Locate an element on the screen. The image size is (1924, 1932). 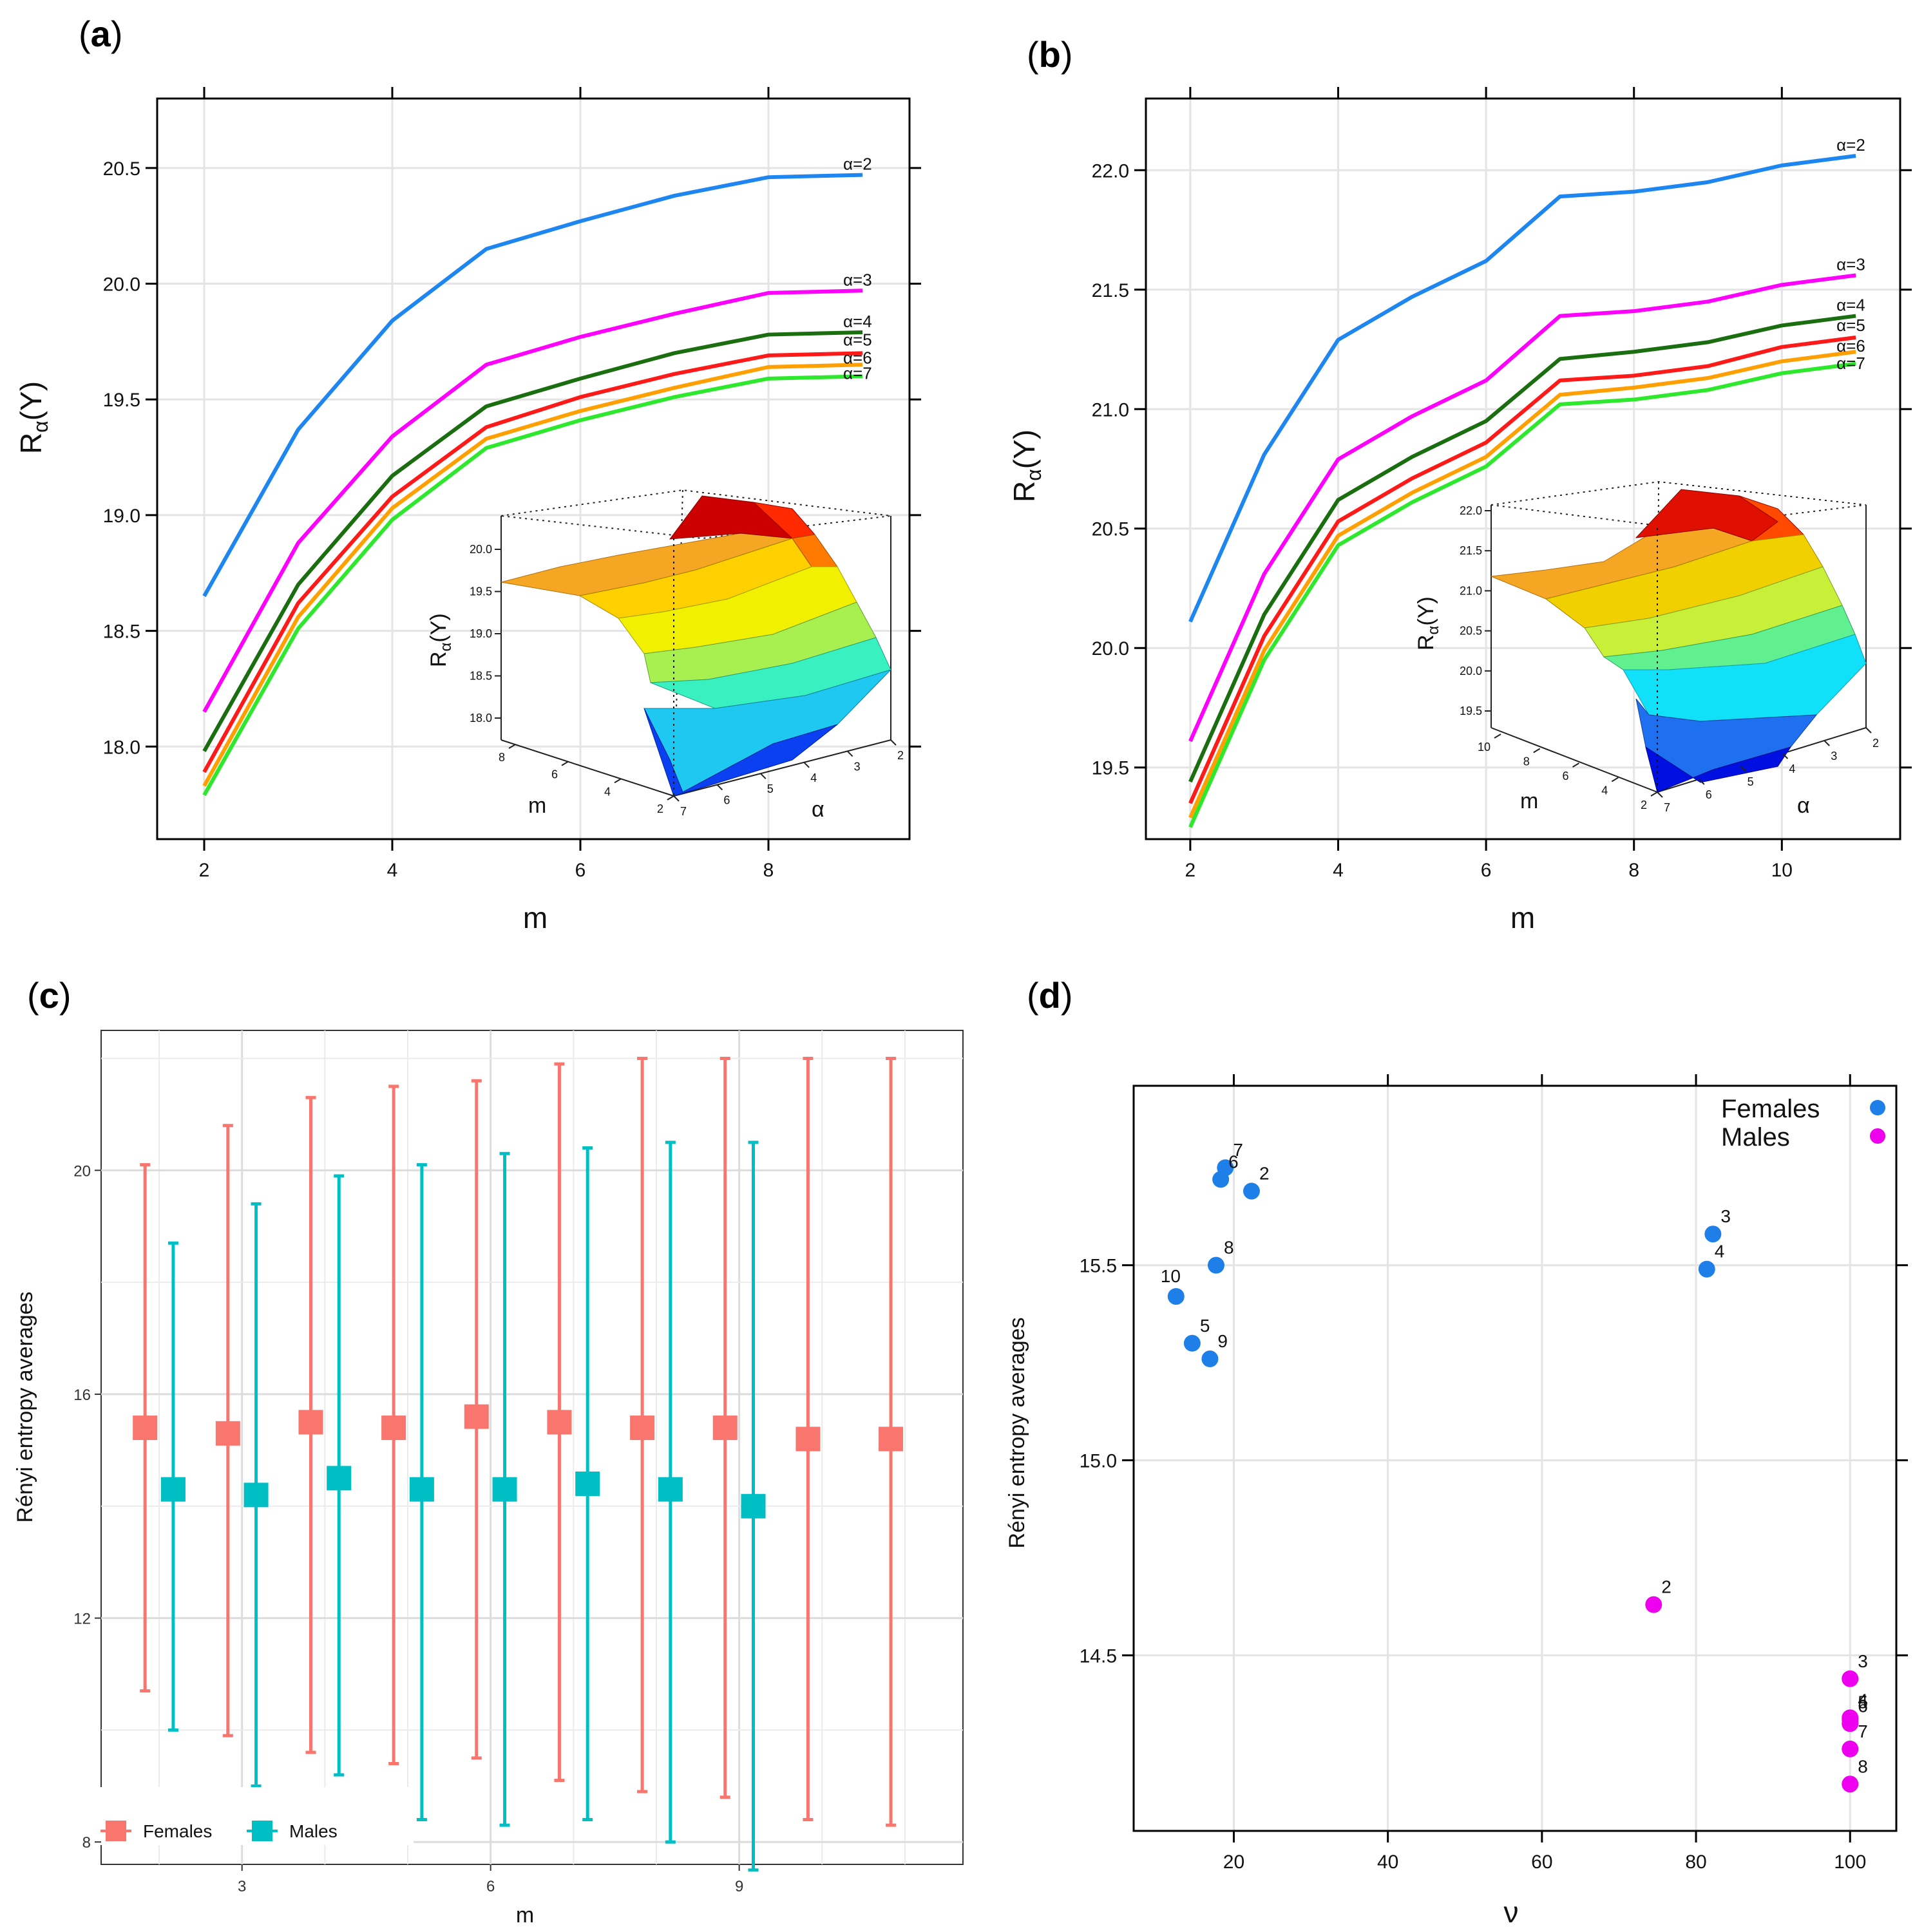
panel-c-x-label: m is located at coordinates (525, 1915).